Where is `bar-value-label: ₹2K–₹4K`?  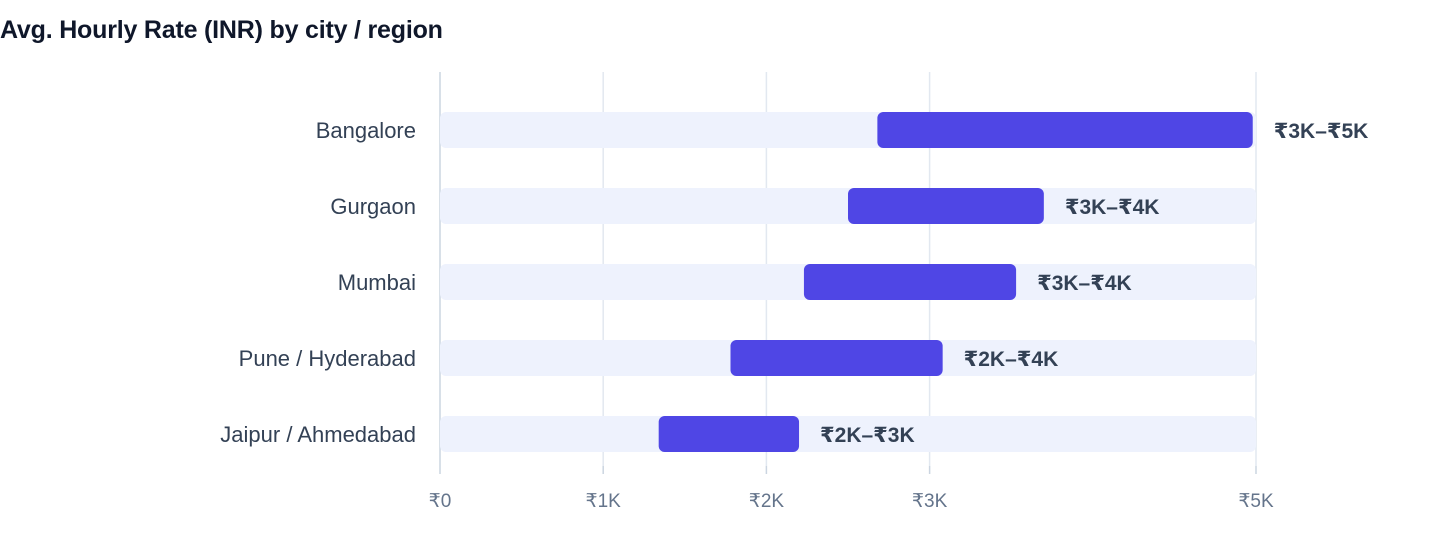 bar-value-label: ₹2K–₹4K is located at coordinates (1011, 359).